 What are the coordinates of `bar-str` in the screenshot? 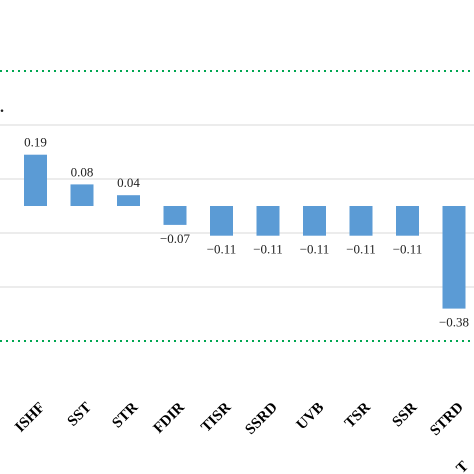 It's located at (128, 200).